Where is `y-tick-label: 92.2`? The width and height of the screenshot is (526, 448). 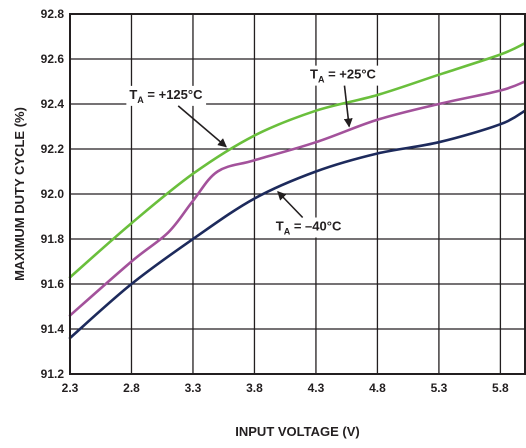
y-tick-label: 92.2 is located at coordinates (53, 149).